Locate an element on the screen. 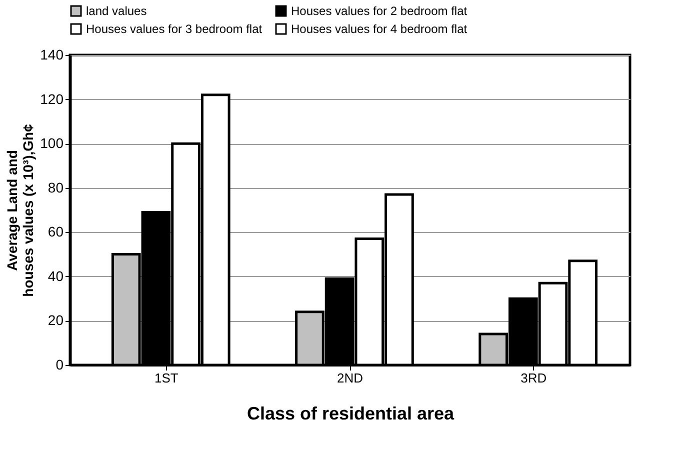  x-tick-label: 1ST is located at coordinates (166, 378).